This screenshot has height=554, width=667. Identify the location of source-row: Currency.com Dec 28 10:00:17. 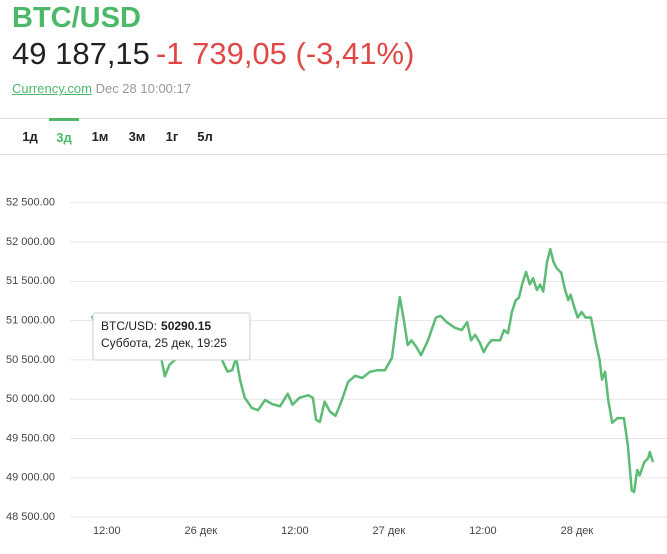
(101, 88).